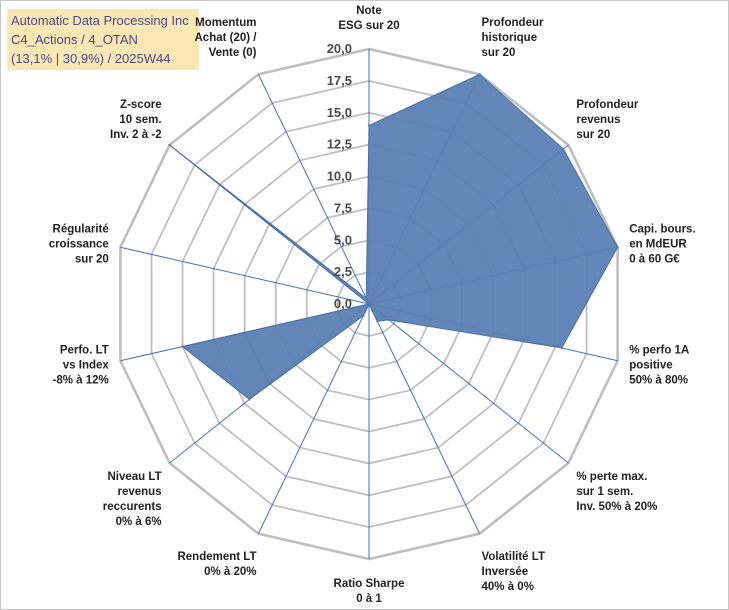 The image size is (729, 610). I want to click on axis-label-2: Profondeur revenus sur 20, so click(607, 120).